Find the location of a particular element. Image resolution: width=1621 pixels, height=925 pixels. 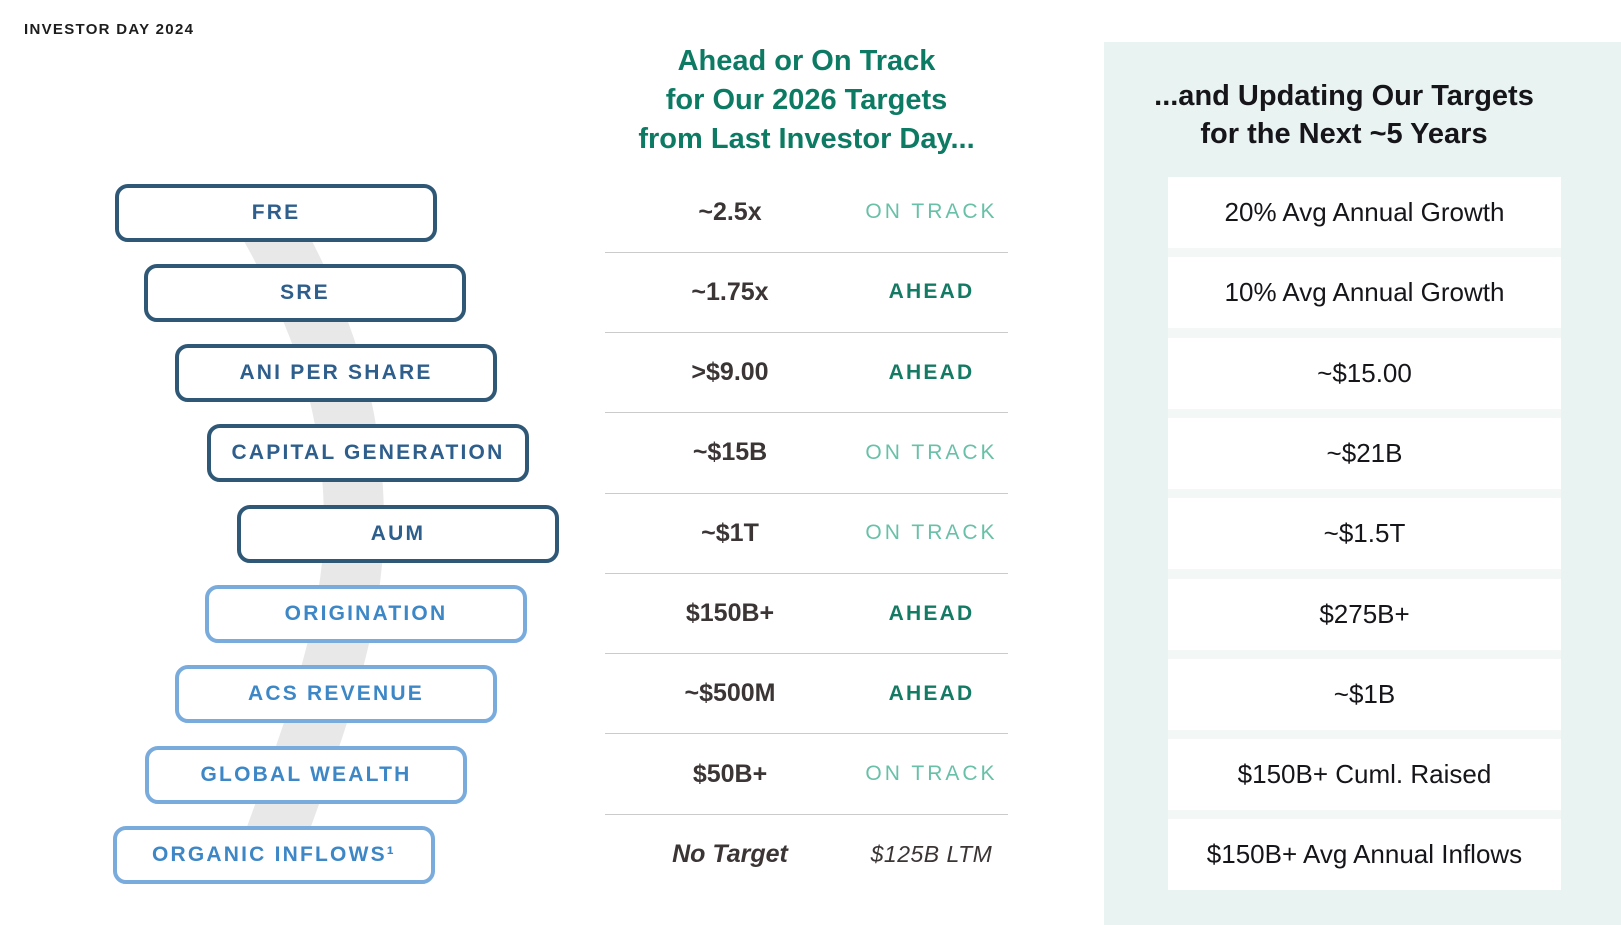

updated-target-row-4: ~$21B is located at coordinates (1364, 453).